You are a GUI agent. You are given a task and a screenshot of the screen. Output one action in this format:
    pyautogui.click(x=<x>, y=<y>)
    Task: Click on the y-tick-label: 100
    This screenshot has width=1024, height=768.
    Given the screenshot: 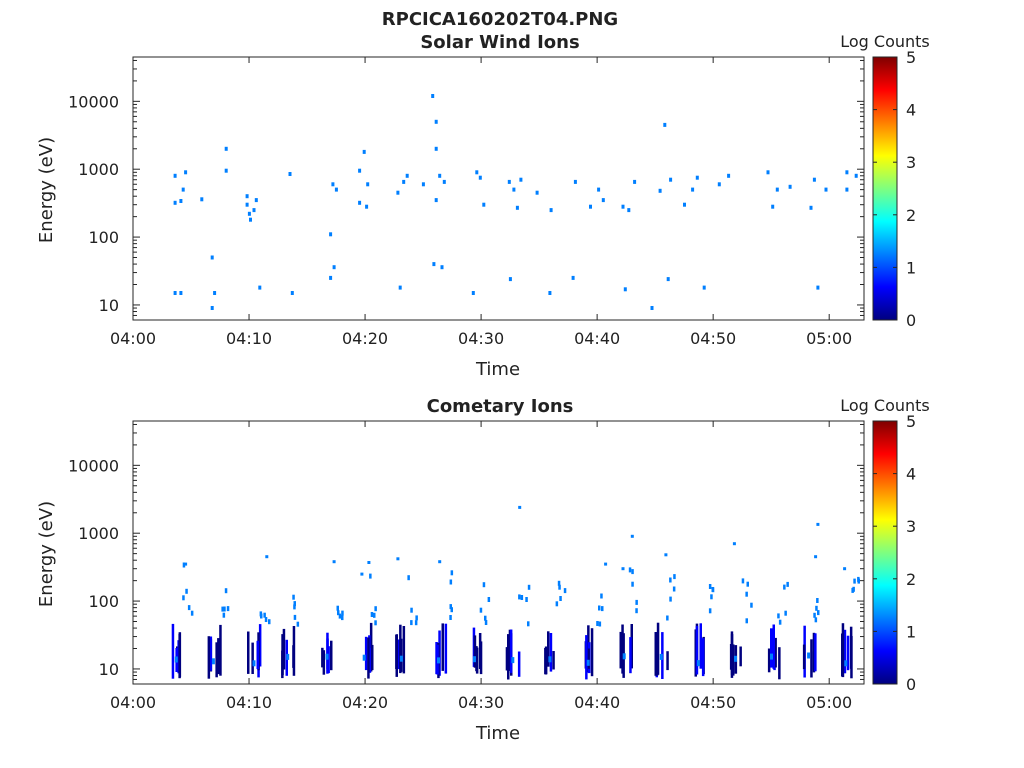 What is the action you would take?
    pyautogui.click(x=103, y=237)
    